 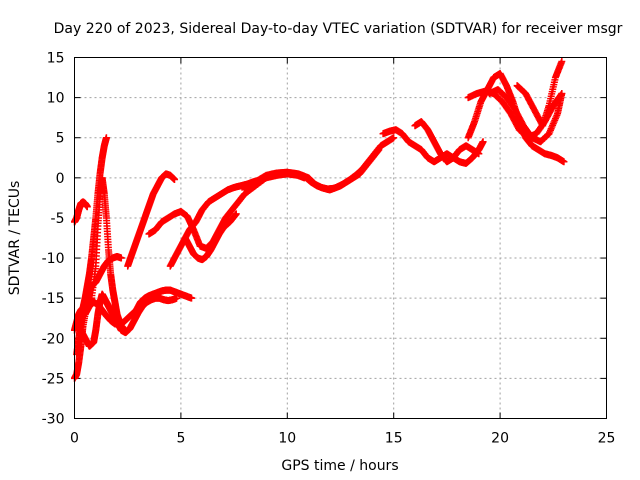 I want to click on y-tick-label: -20, so click(x=53, y=339).